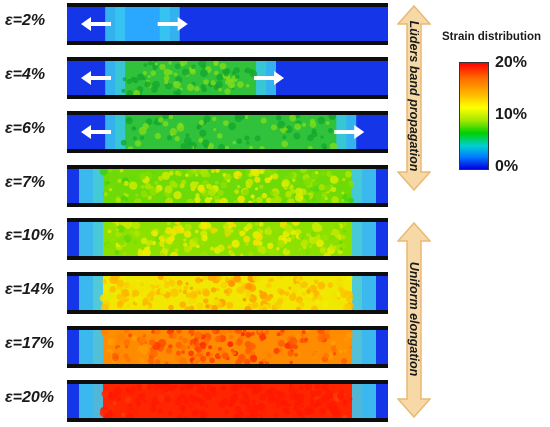 The image size is (550, 427). I want to click on strain-label: ε=4%, so click(25, 74).